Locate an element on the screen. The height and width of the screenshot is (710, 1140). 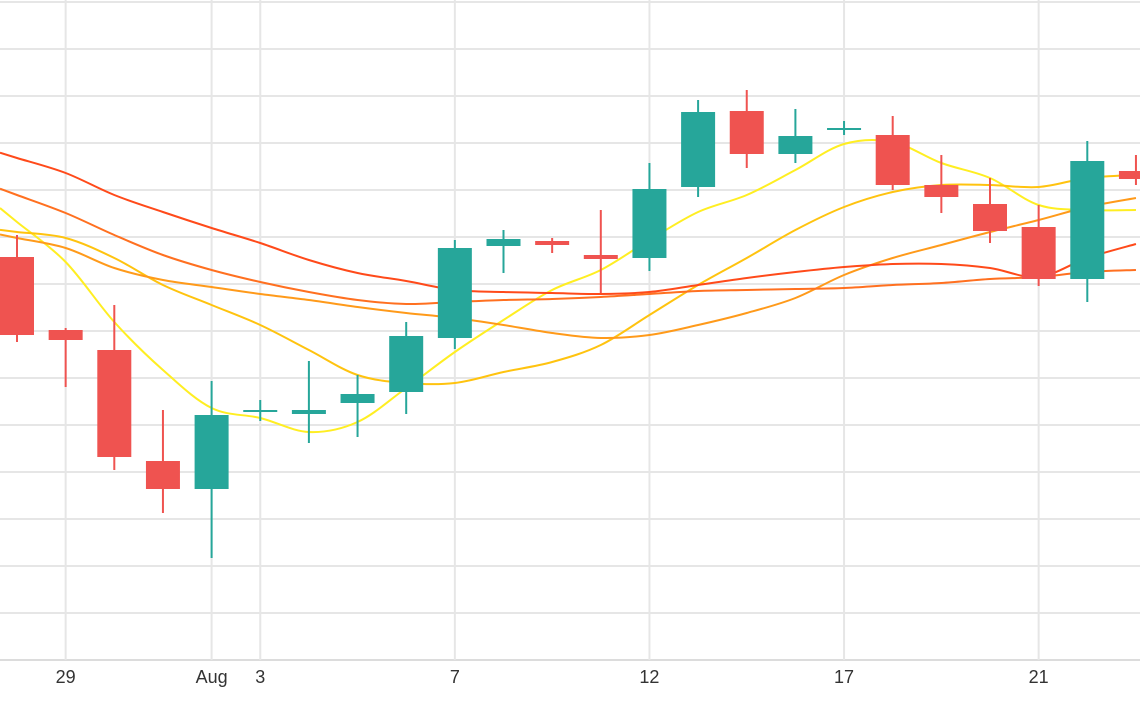
x-tick-label: 7 is located at coordinates (455, 677).